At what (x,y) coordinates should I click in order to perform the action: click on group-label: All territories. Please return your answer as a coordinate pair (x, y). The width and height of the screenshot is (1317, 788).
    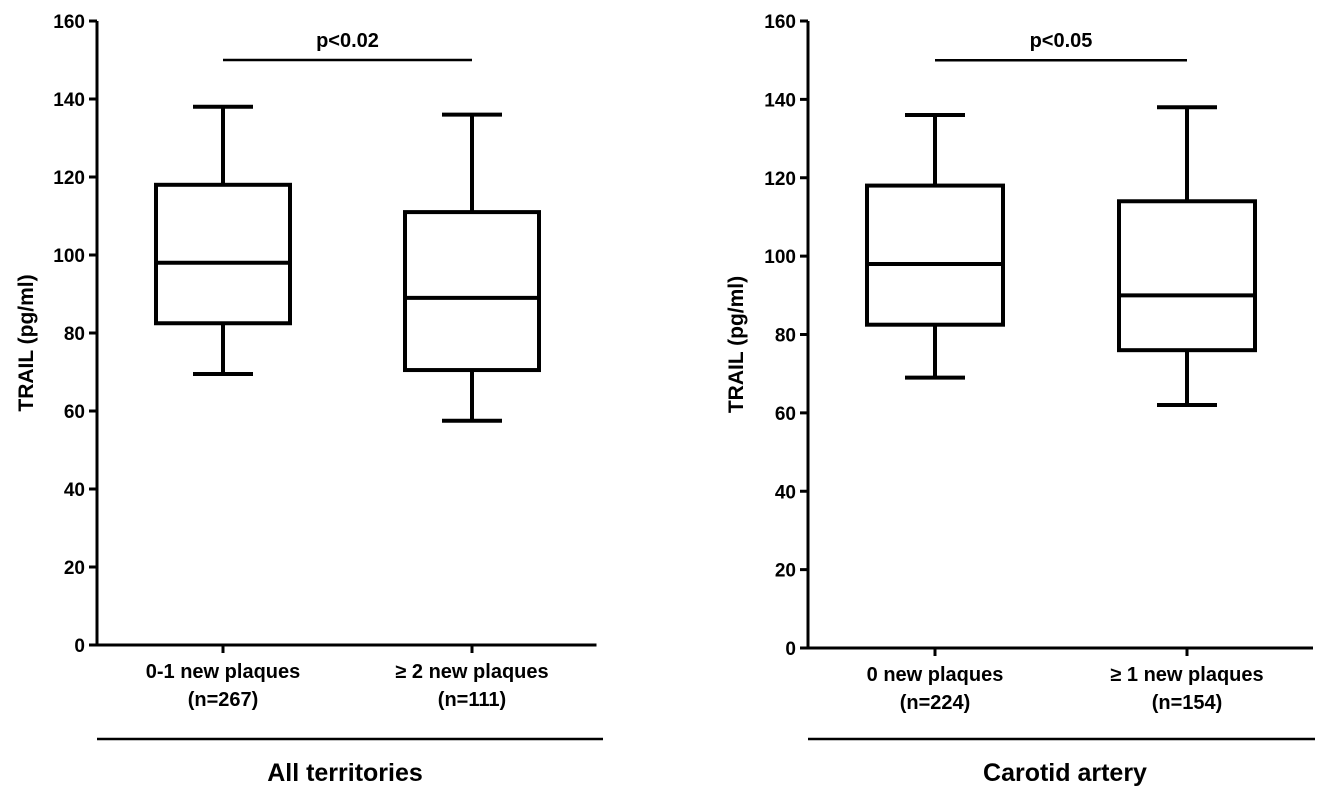
    Looking at the image, I should click on (345, 773).